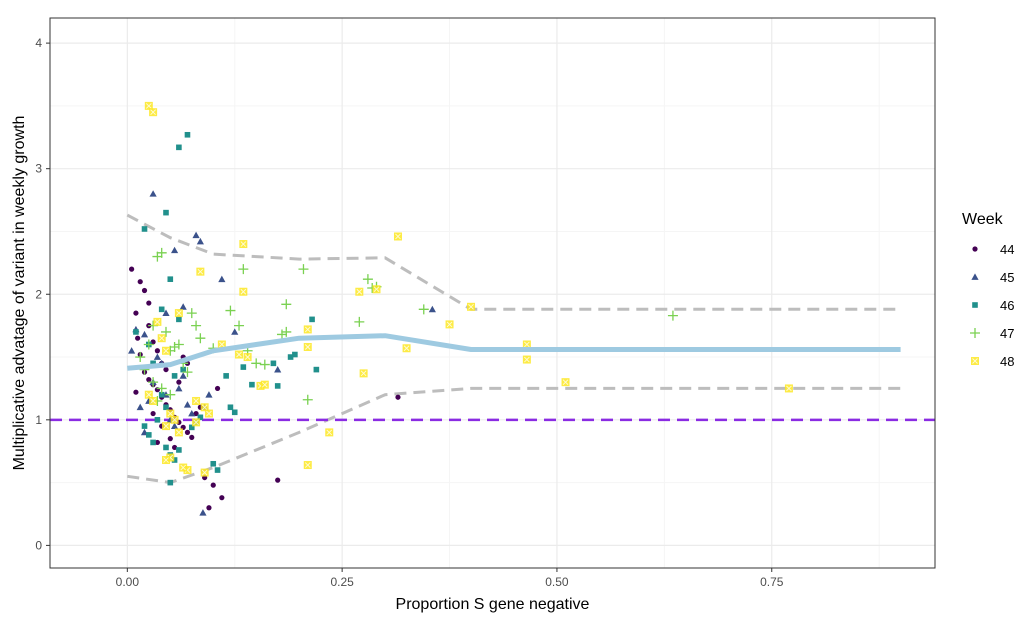 The image size is (1024, 618). What do you see at coordinates (1007, 333) in the screenshot?
I see `legend-label: 47` at bounding box center [1007, 333].